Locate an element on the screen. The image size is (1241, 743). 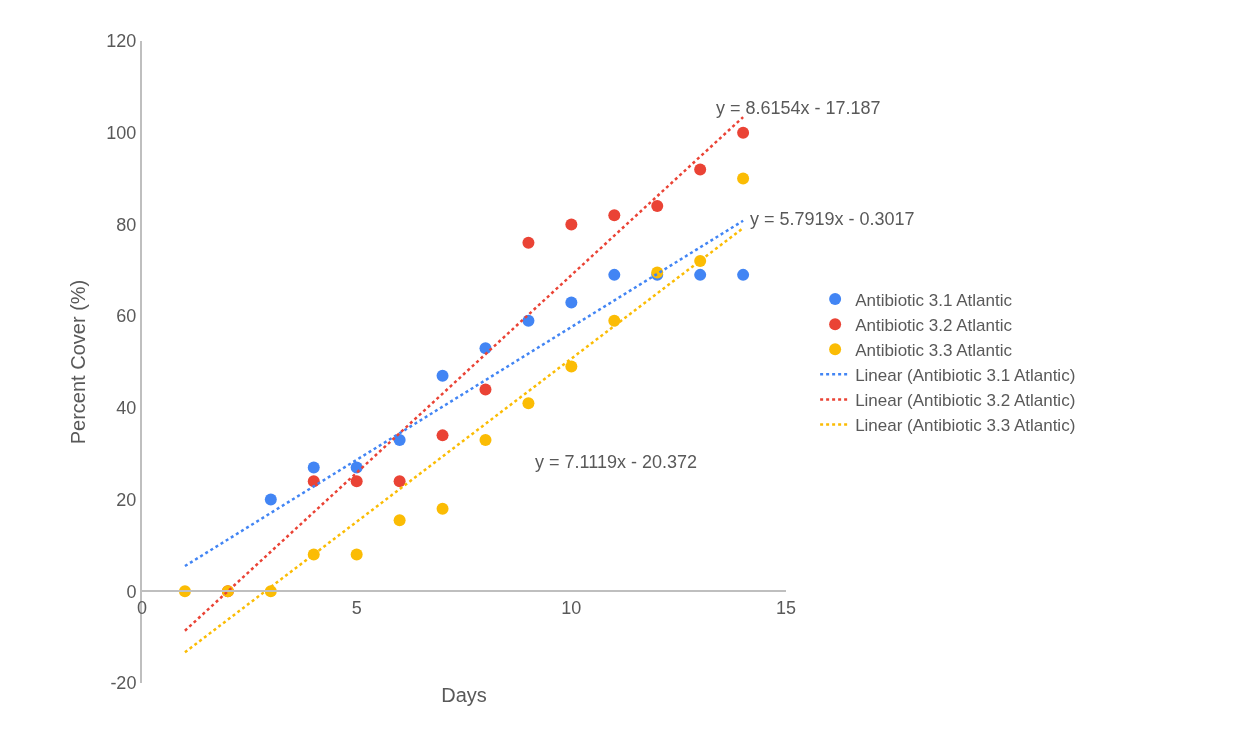
y-tick-label: 120 is located at coordinates (121, 41).